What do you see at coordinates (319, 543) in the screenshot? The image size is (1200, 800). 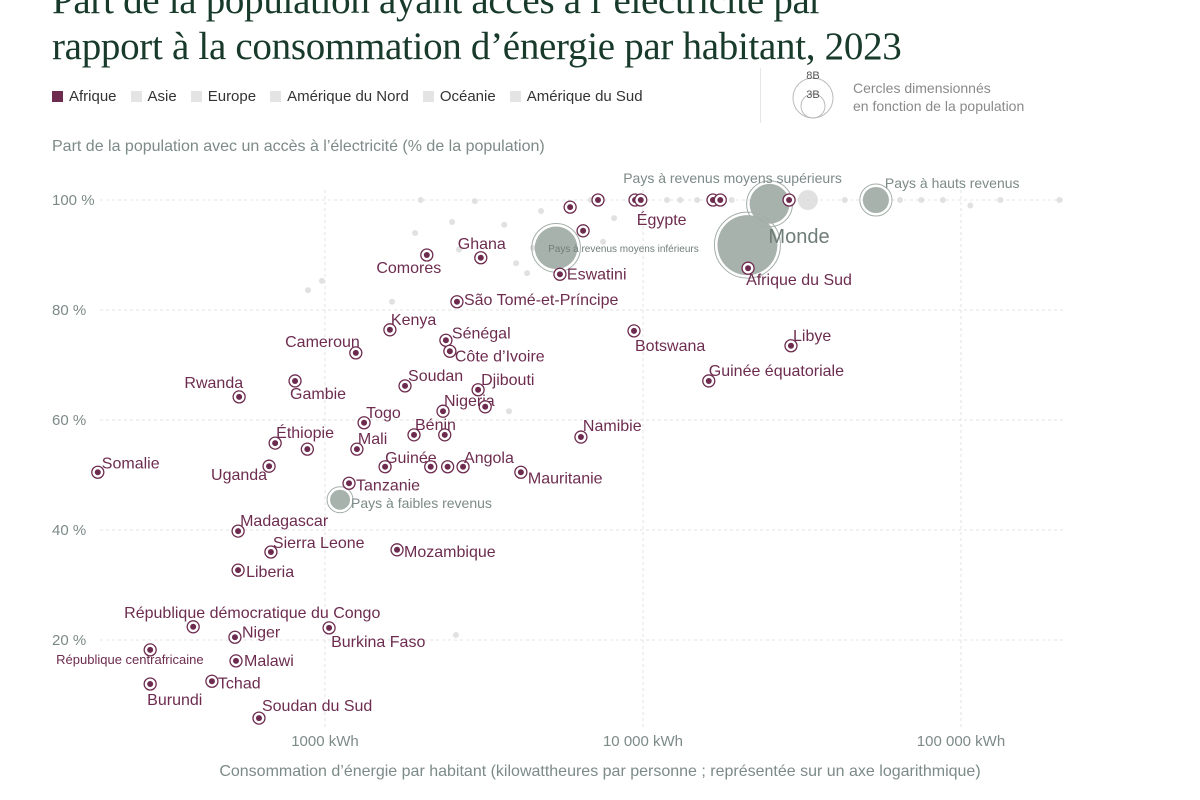 I see `africa-country-label: Sierra Leone` at bounding box center [319, 543].